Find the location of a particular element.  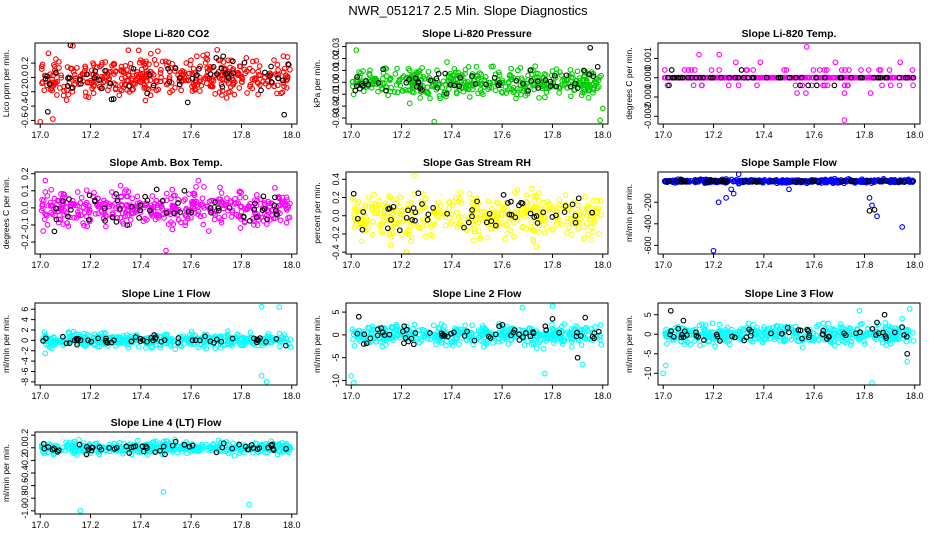

y-tick-label: 0 is located at coordinates (25, 340).